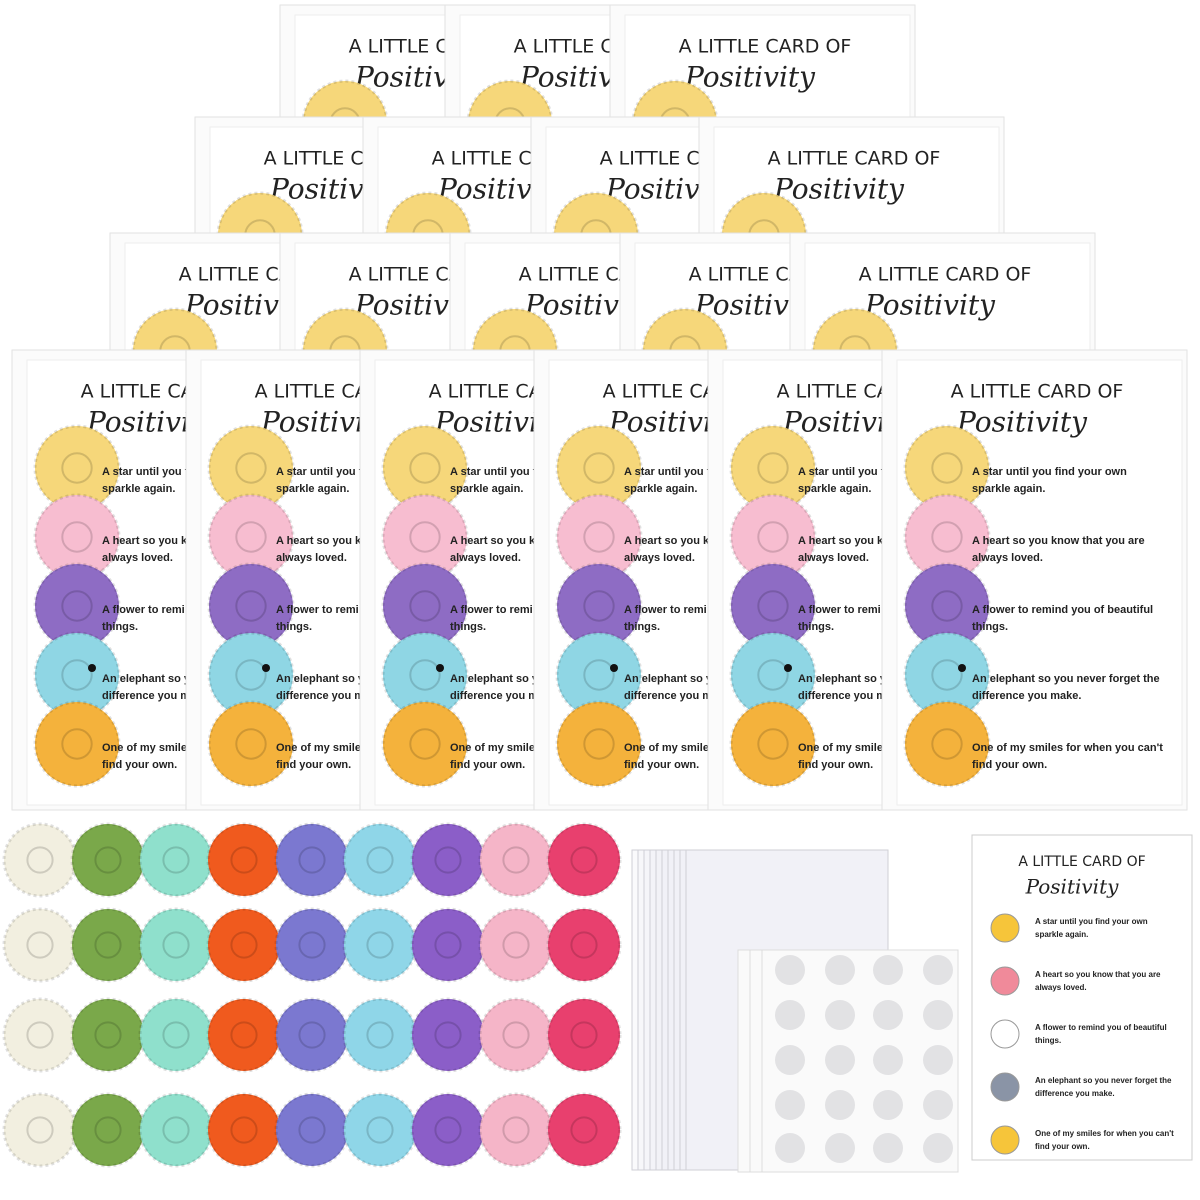 The width and height of the screenshot is (1200, 1200). What do you see at coordinates (1066, 679) in the screenshot?
I see `card-line: An elephant so you never forget the` at bounding box center [1066, 679].